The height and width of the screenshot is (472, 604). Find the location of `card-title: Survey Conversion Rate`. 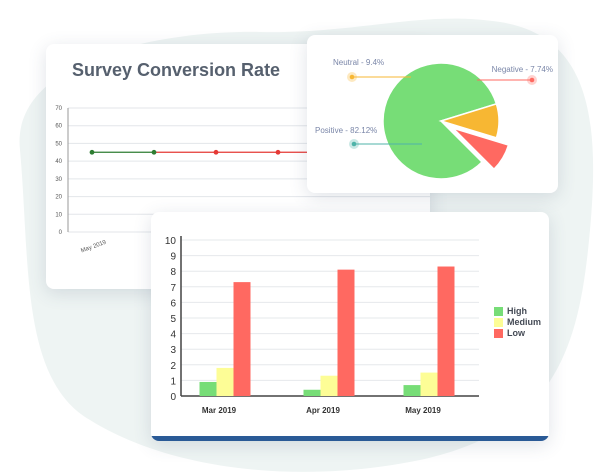

card-title: Survey Conversion Rate is located at coordinates (176, 70).